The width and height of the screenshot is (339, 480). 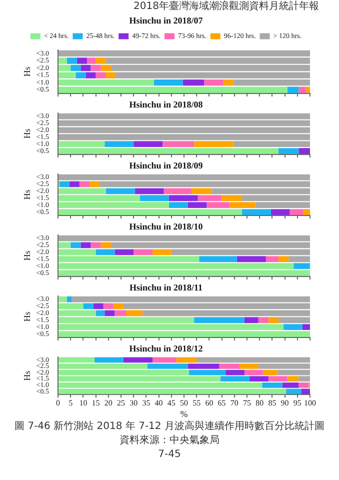 I want to click on x-tick-label: 20, so click(x=108, y=403).